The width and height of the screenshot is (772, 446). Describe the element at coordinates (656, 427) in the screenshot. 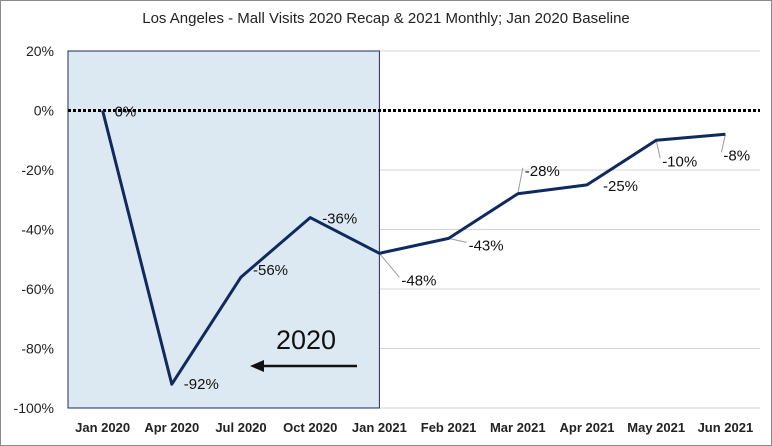

I see `x-tick-label: May 2021` at that location.